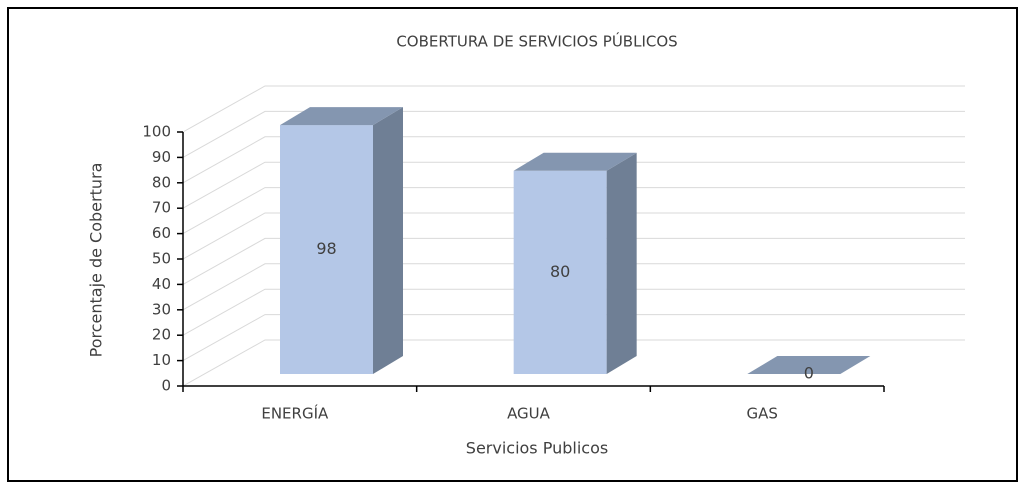 This screenshot has height=489, width=1025. What do you see at coordinates (156, 132) in the screenshot?
I see `y-tick-label: 100` at bounding box center [156, 132].